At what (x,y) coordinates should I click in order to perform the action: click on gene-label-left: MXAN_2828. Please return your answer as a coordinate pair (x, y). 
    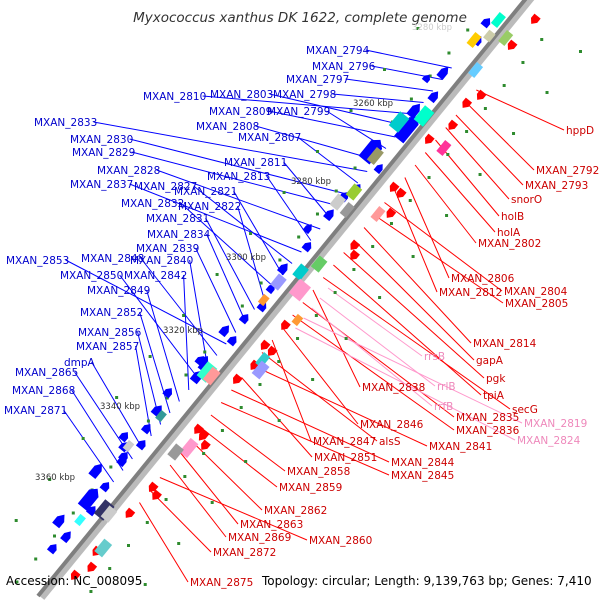
    Looking at the image, I should click on (128, 171).